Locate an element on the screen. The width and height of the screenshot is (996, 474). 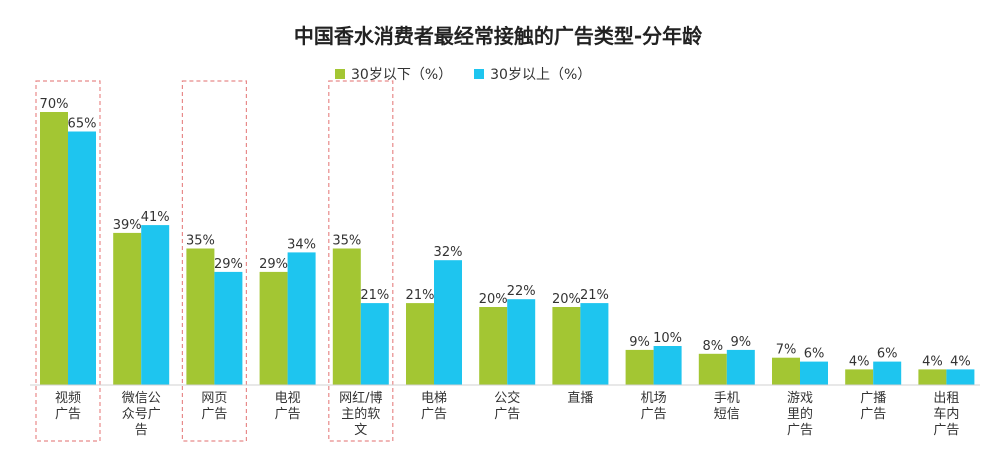
data-label-over-30: 9% is located at coordinates (740, 342).